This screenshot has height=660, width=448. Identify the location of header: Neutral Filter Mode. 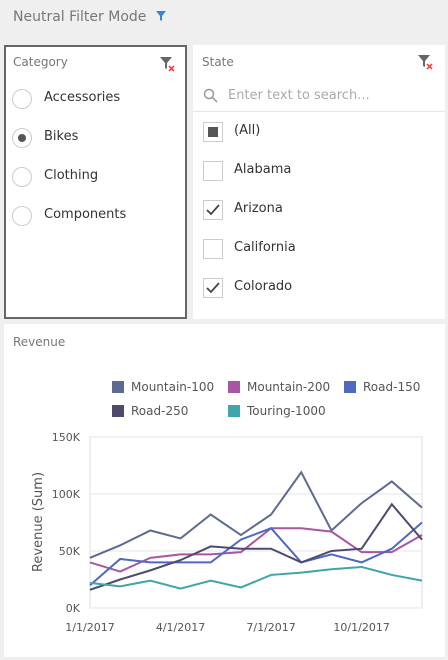
(90, 17).